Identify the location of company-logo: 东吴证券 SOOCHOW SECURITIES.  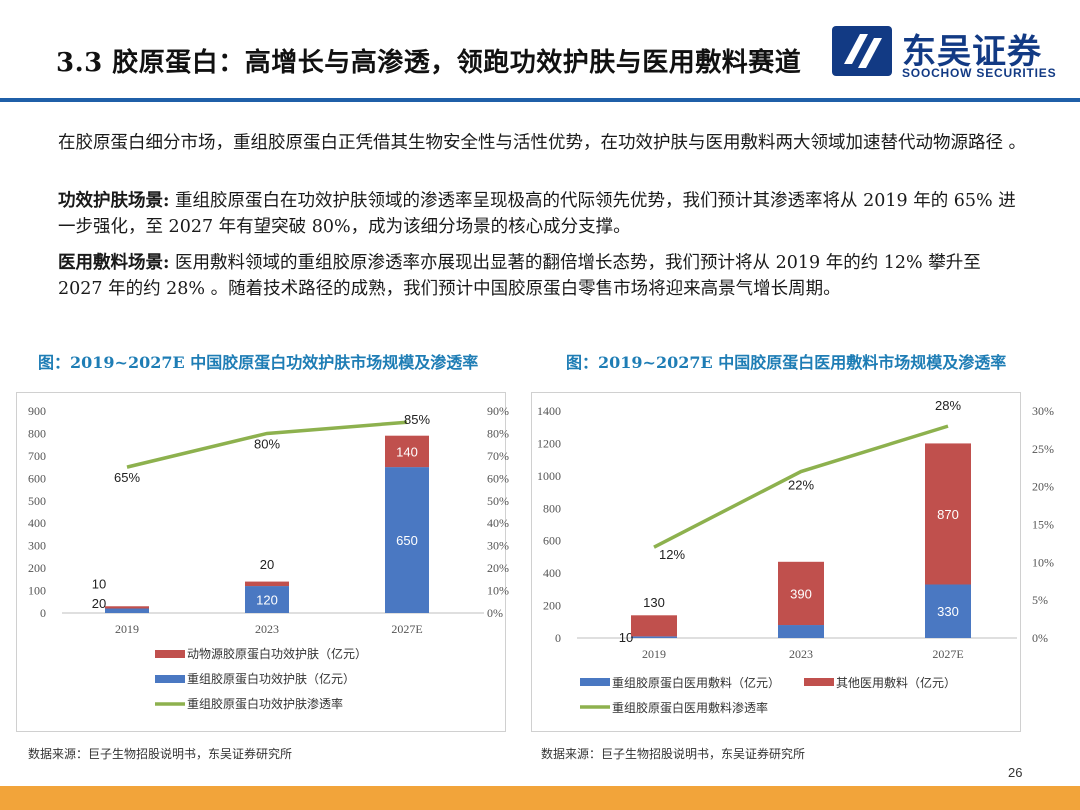
(945, 54).